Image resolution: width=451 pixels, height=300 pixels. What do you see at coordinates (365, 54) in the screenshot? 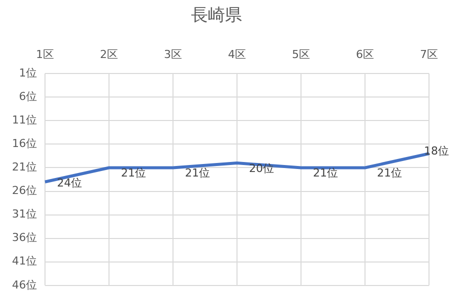
I see `x-tick-label: 6区` at bounding box center [365, 54].